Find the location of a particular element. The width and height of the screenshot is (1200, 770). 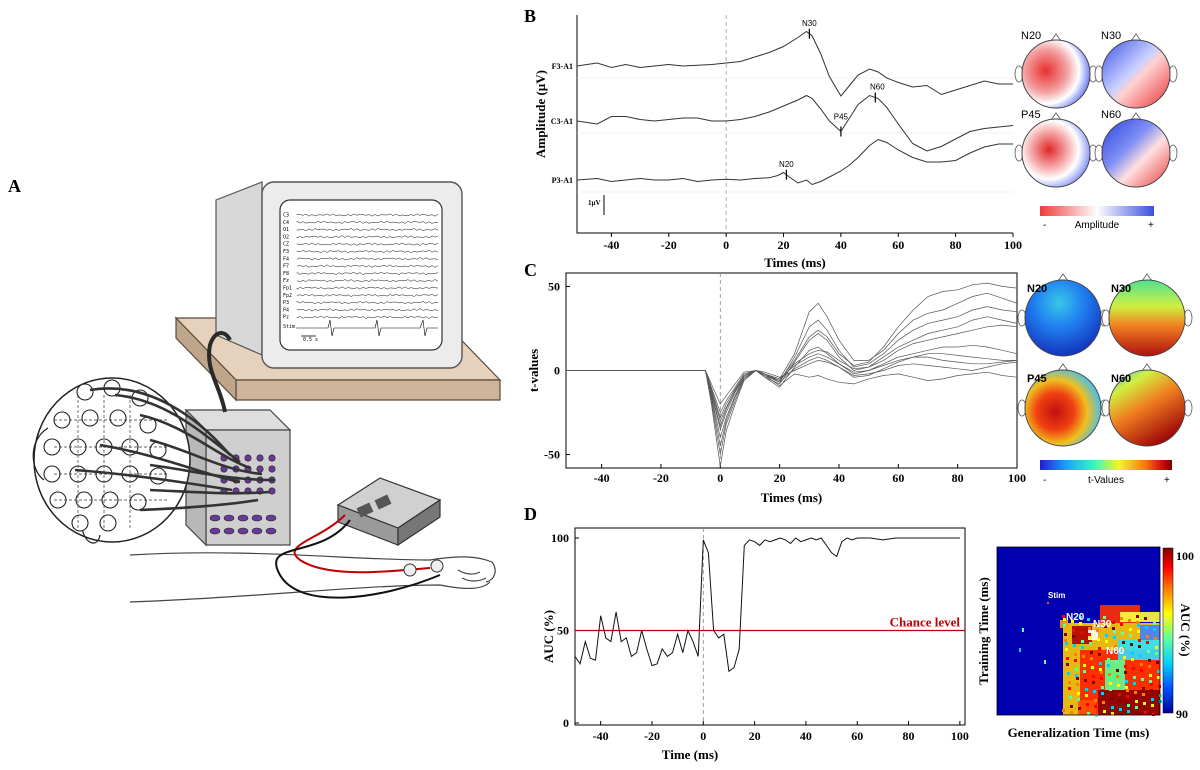

channel-label: Pz is located at coordinates (286, 318).